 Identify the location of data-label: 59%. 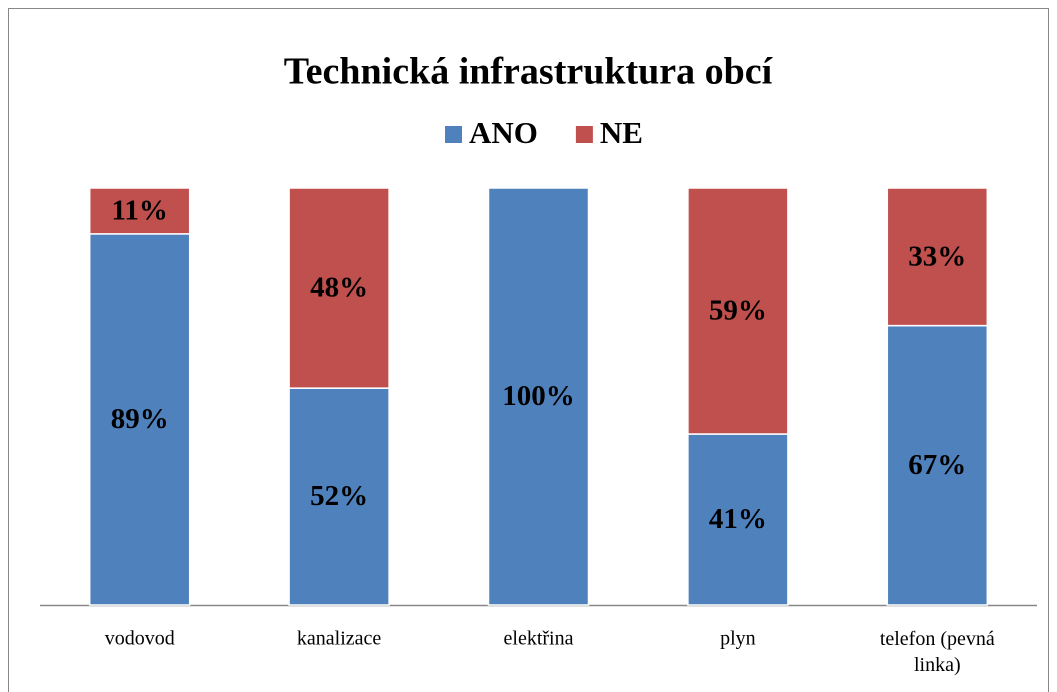
(738, 311).